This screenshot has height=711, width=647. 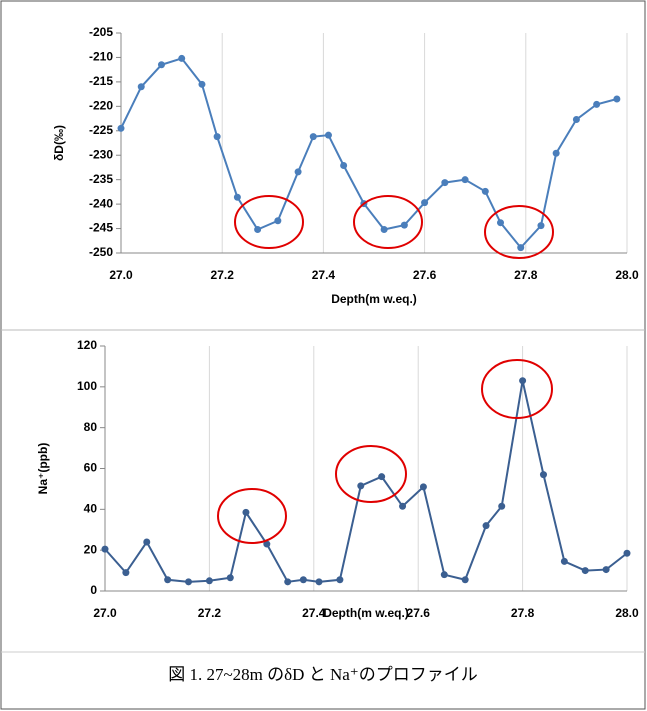 What do you see at coordinates (91, 549) in the screenshot?
I see `y-tick-label: 20` at bounding box center [91, 549].